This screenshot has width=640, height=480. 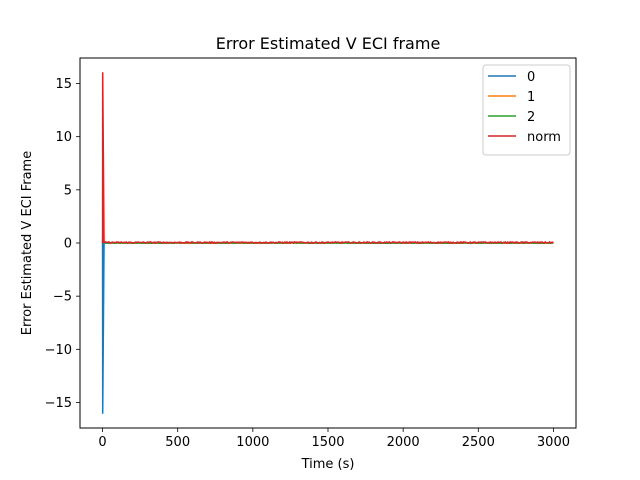 What do you see at coordinates (102, 442) in the screenshot?
I see `x-tick-label: 0` at bounding box center [102, 442].